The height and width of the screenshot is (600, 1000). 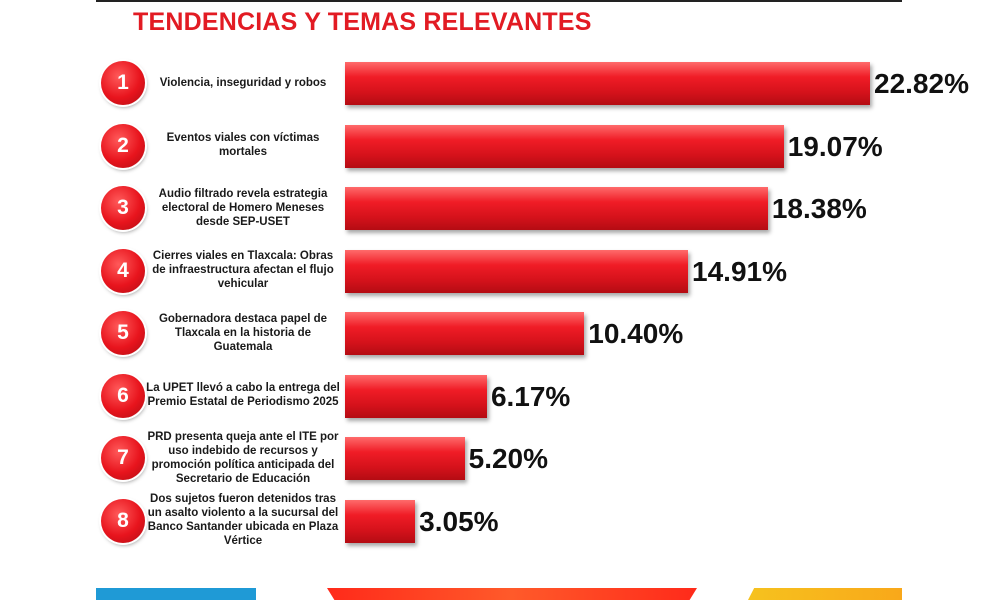 I want to click on rank-badge: 2, so click(x=123, y=145).